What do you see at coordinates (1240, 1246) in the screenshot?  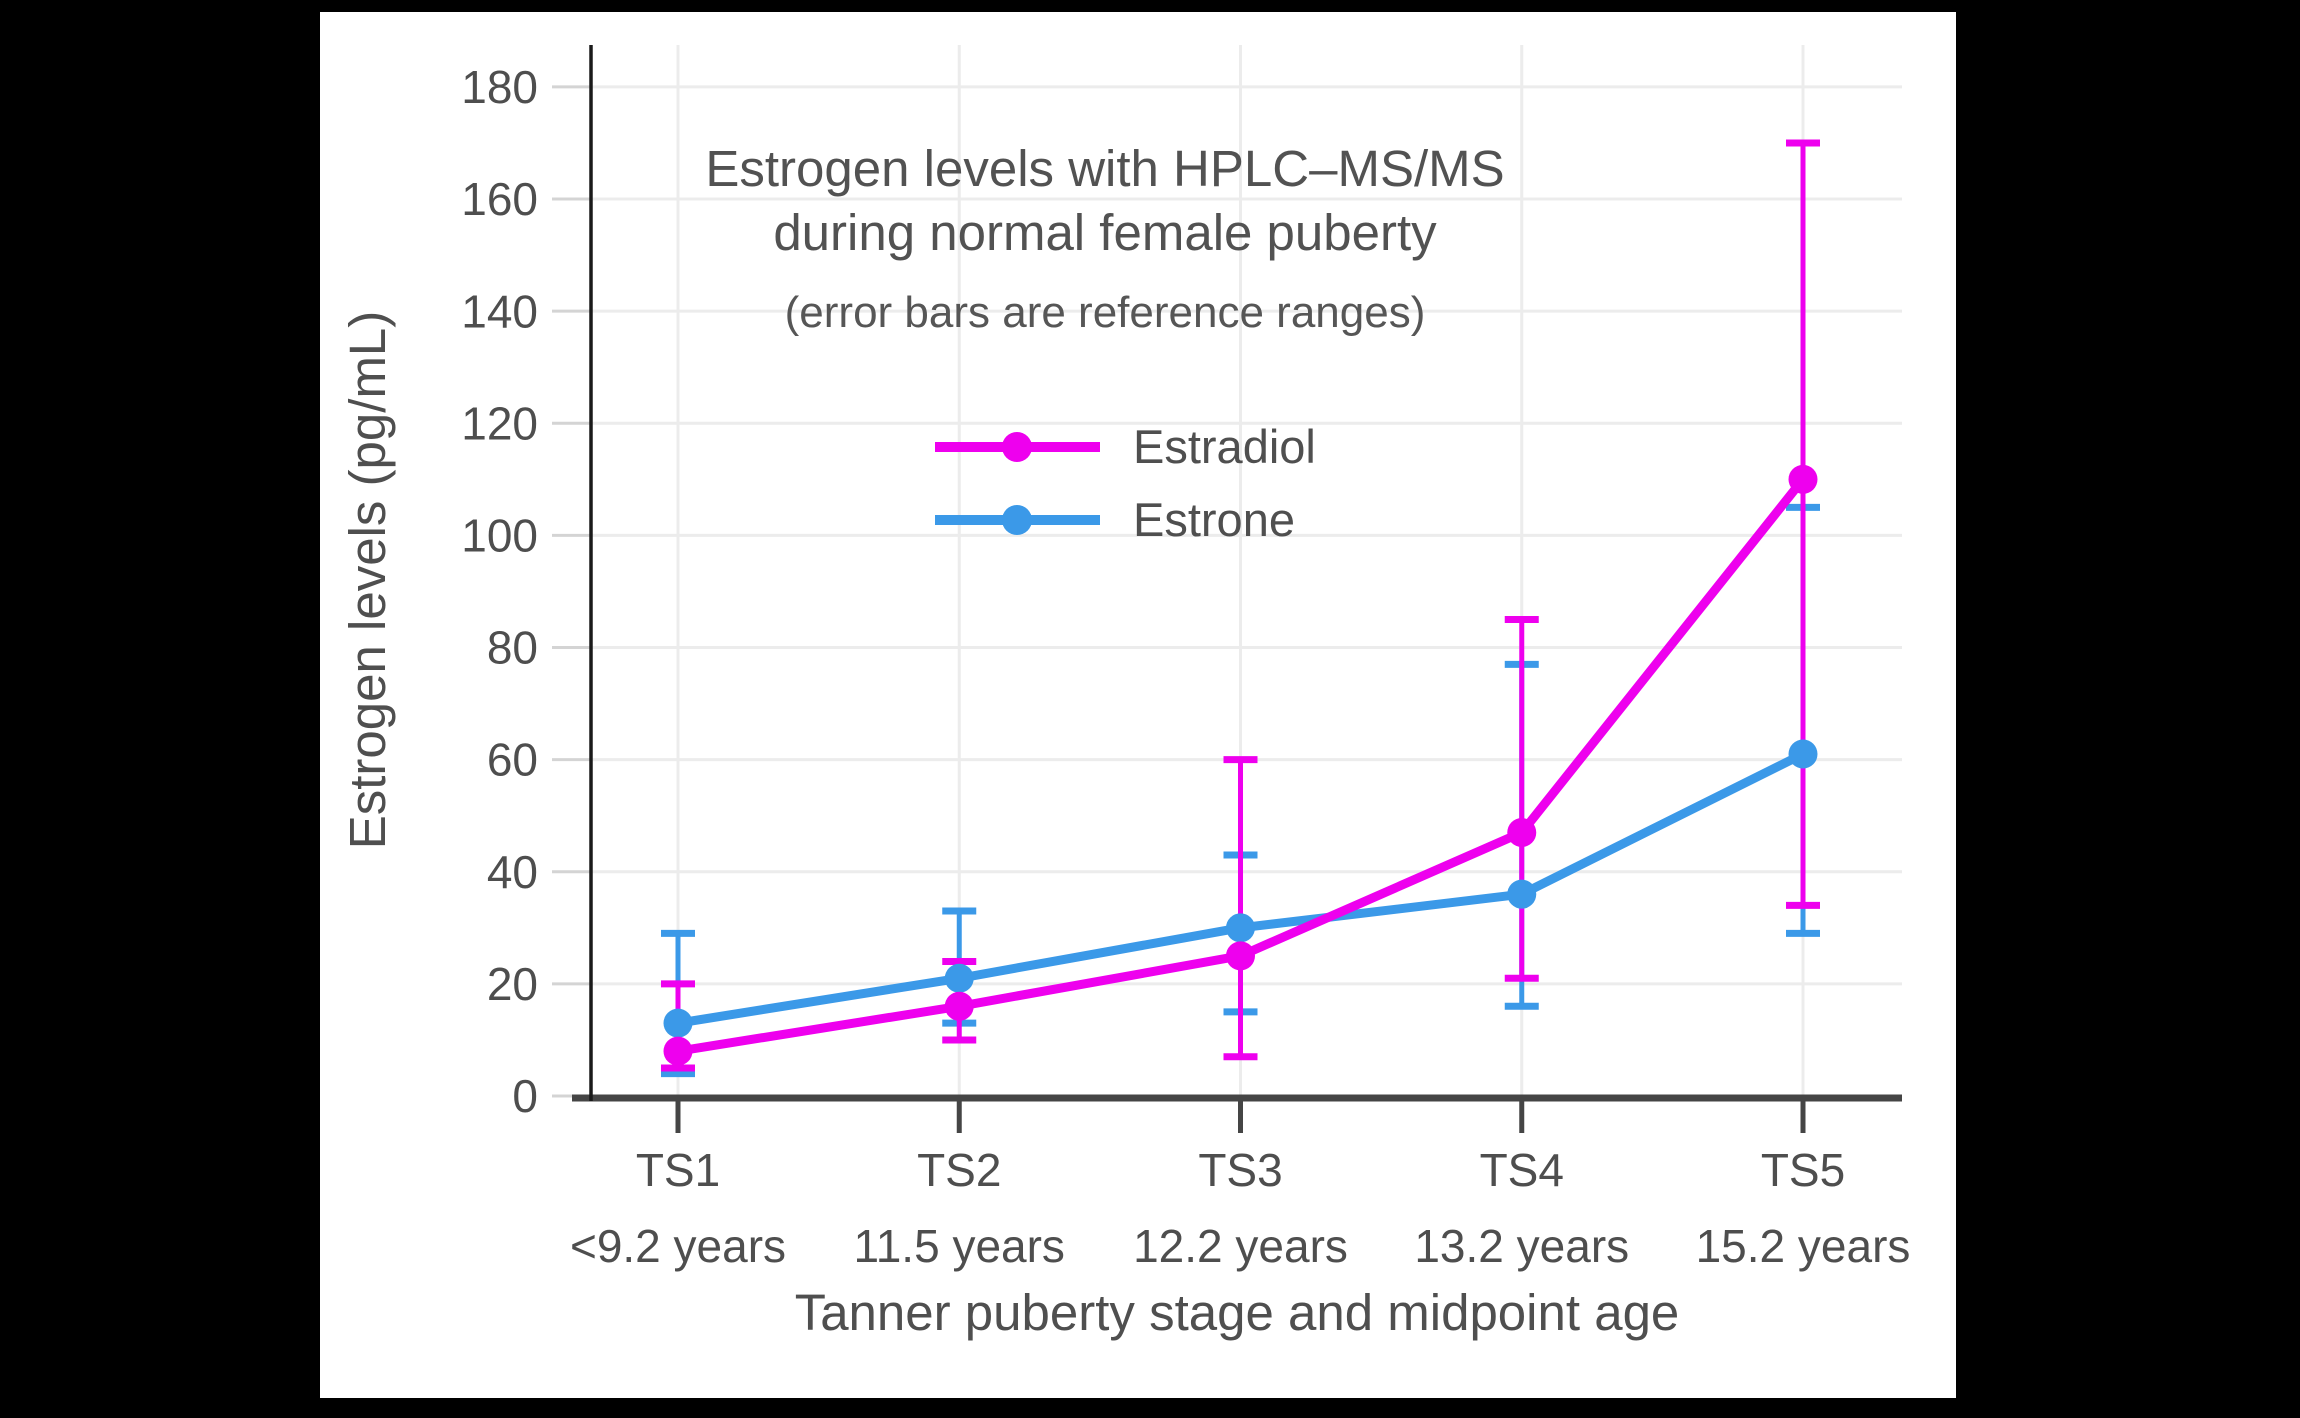 I see `x-age-label-TS3: 12.2 years` at bounding box center [1240, 1246].